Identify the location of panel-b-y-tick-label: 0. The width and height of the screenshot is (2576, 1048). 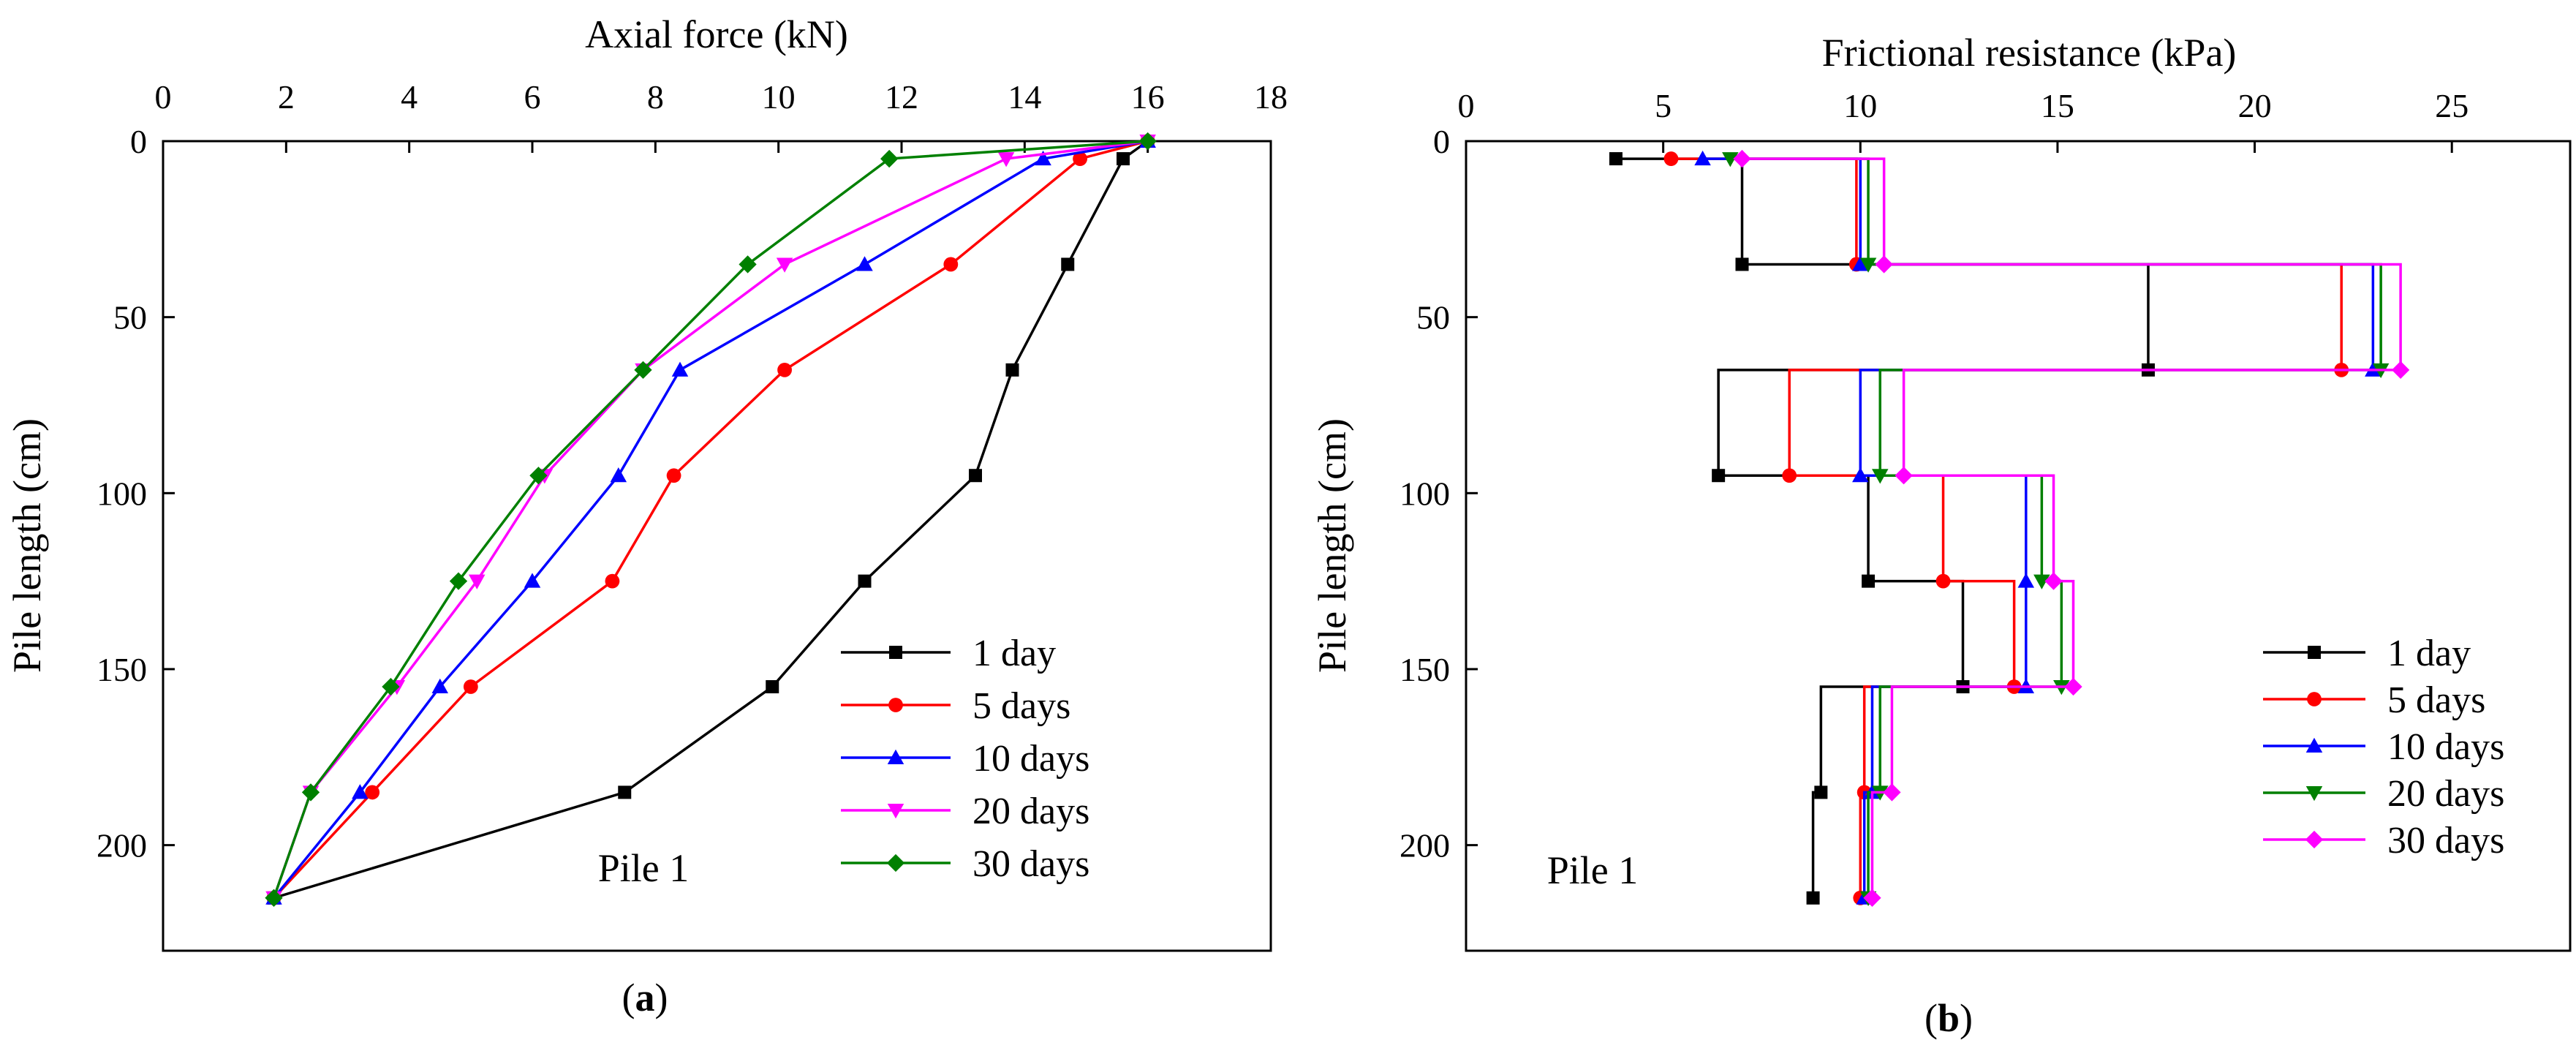
(1441, 142).